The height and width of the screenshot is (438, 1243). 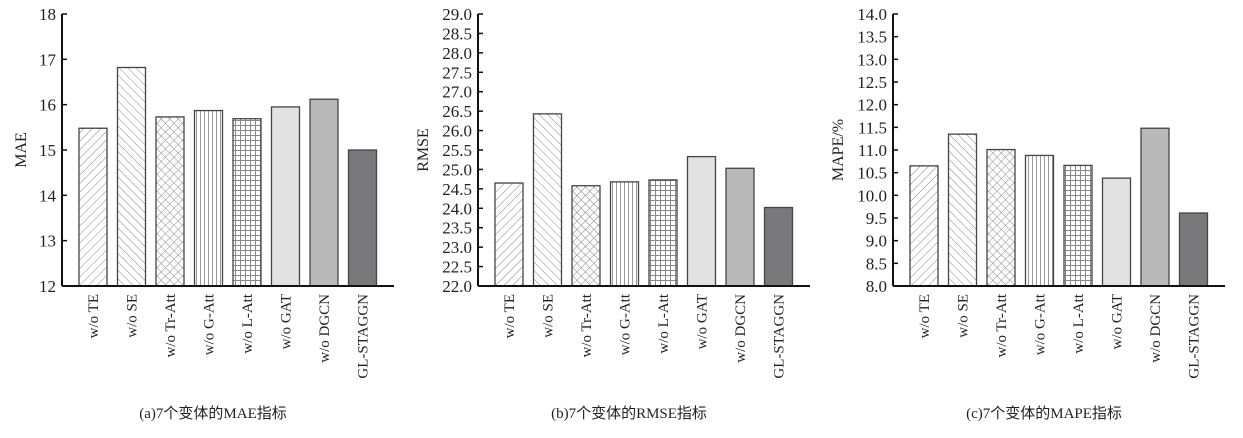 I want to click on y-tick-label: 14, so click(x=48, y=195).